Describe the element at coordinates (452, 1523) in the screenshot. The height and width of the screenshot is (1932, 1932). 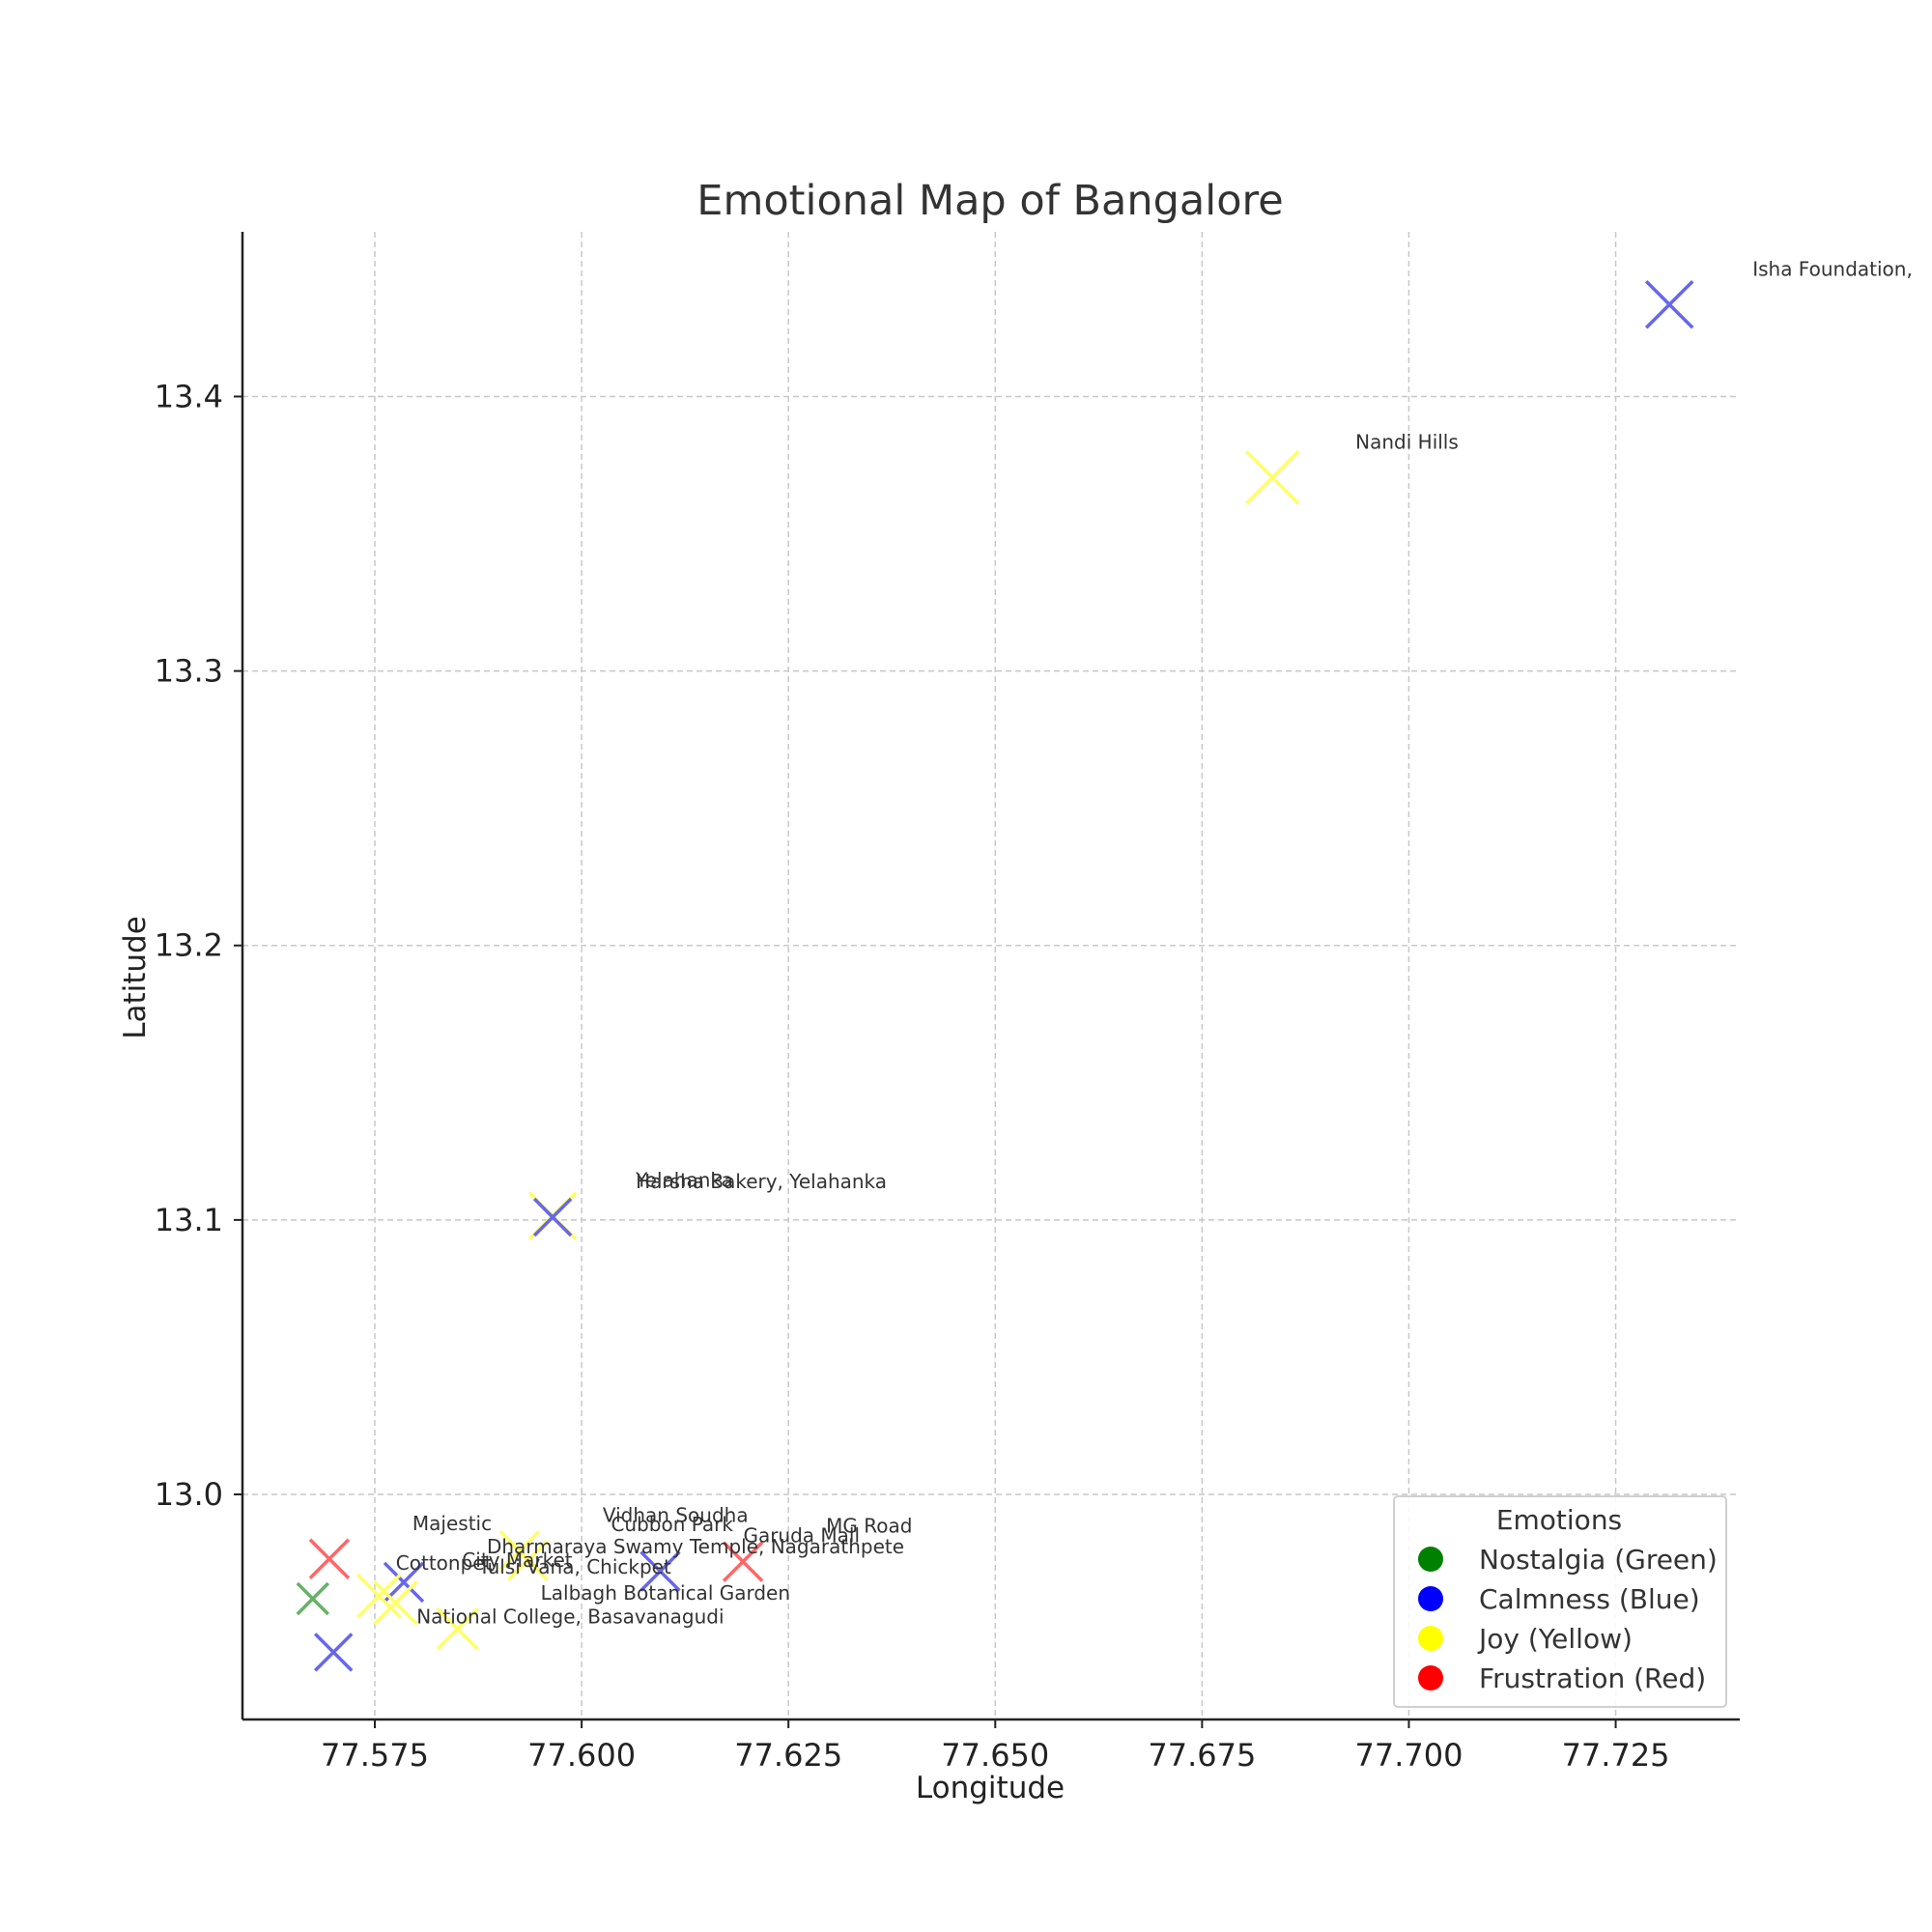
I see `point-label: Majestic` at that location.